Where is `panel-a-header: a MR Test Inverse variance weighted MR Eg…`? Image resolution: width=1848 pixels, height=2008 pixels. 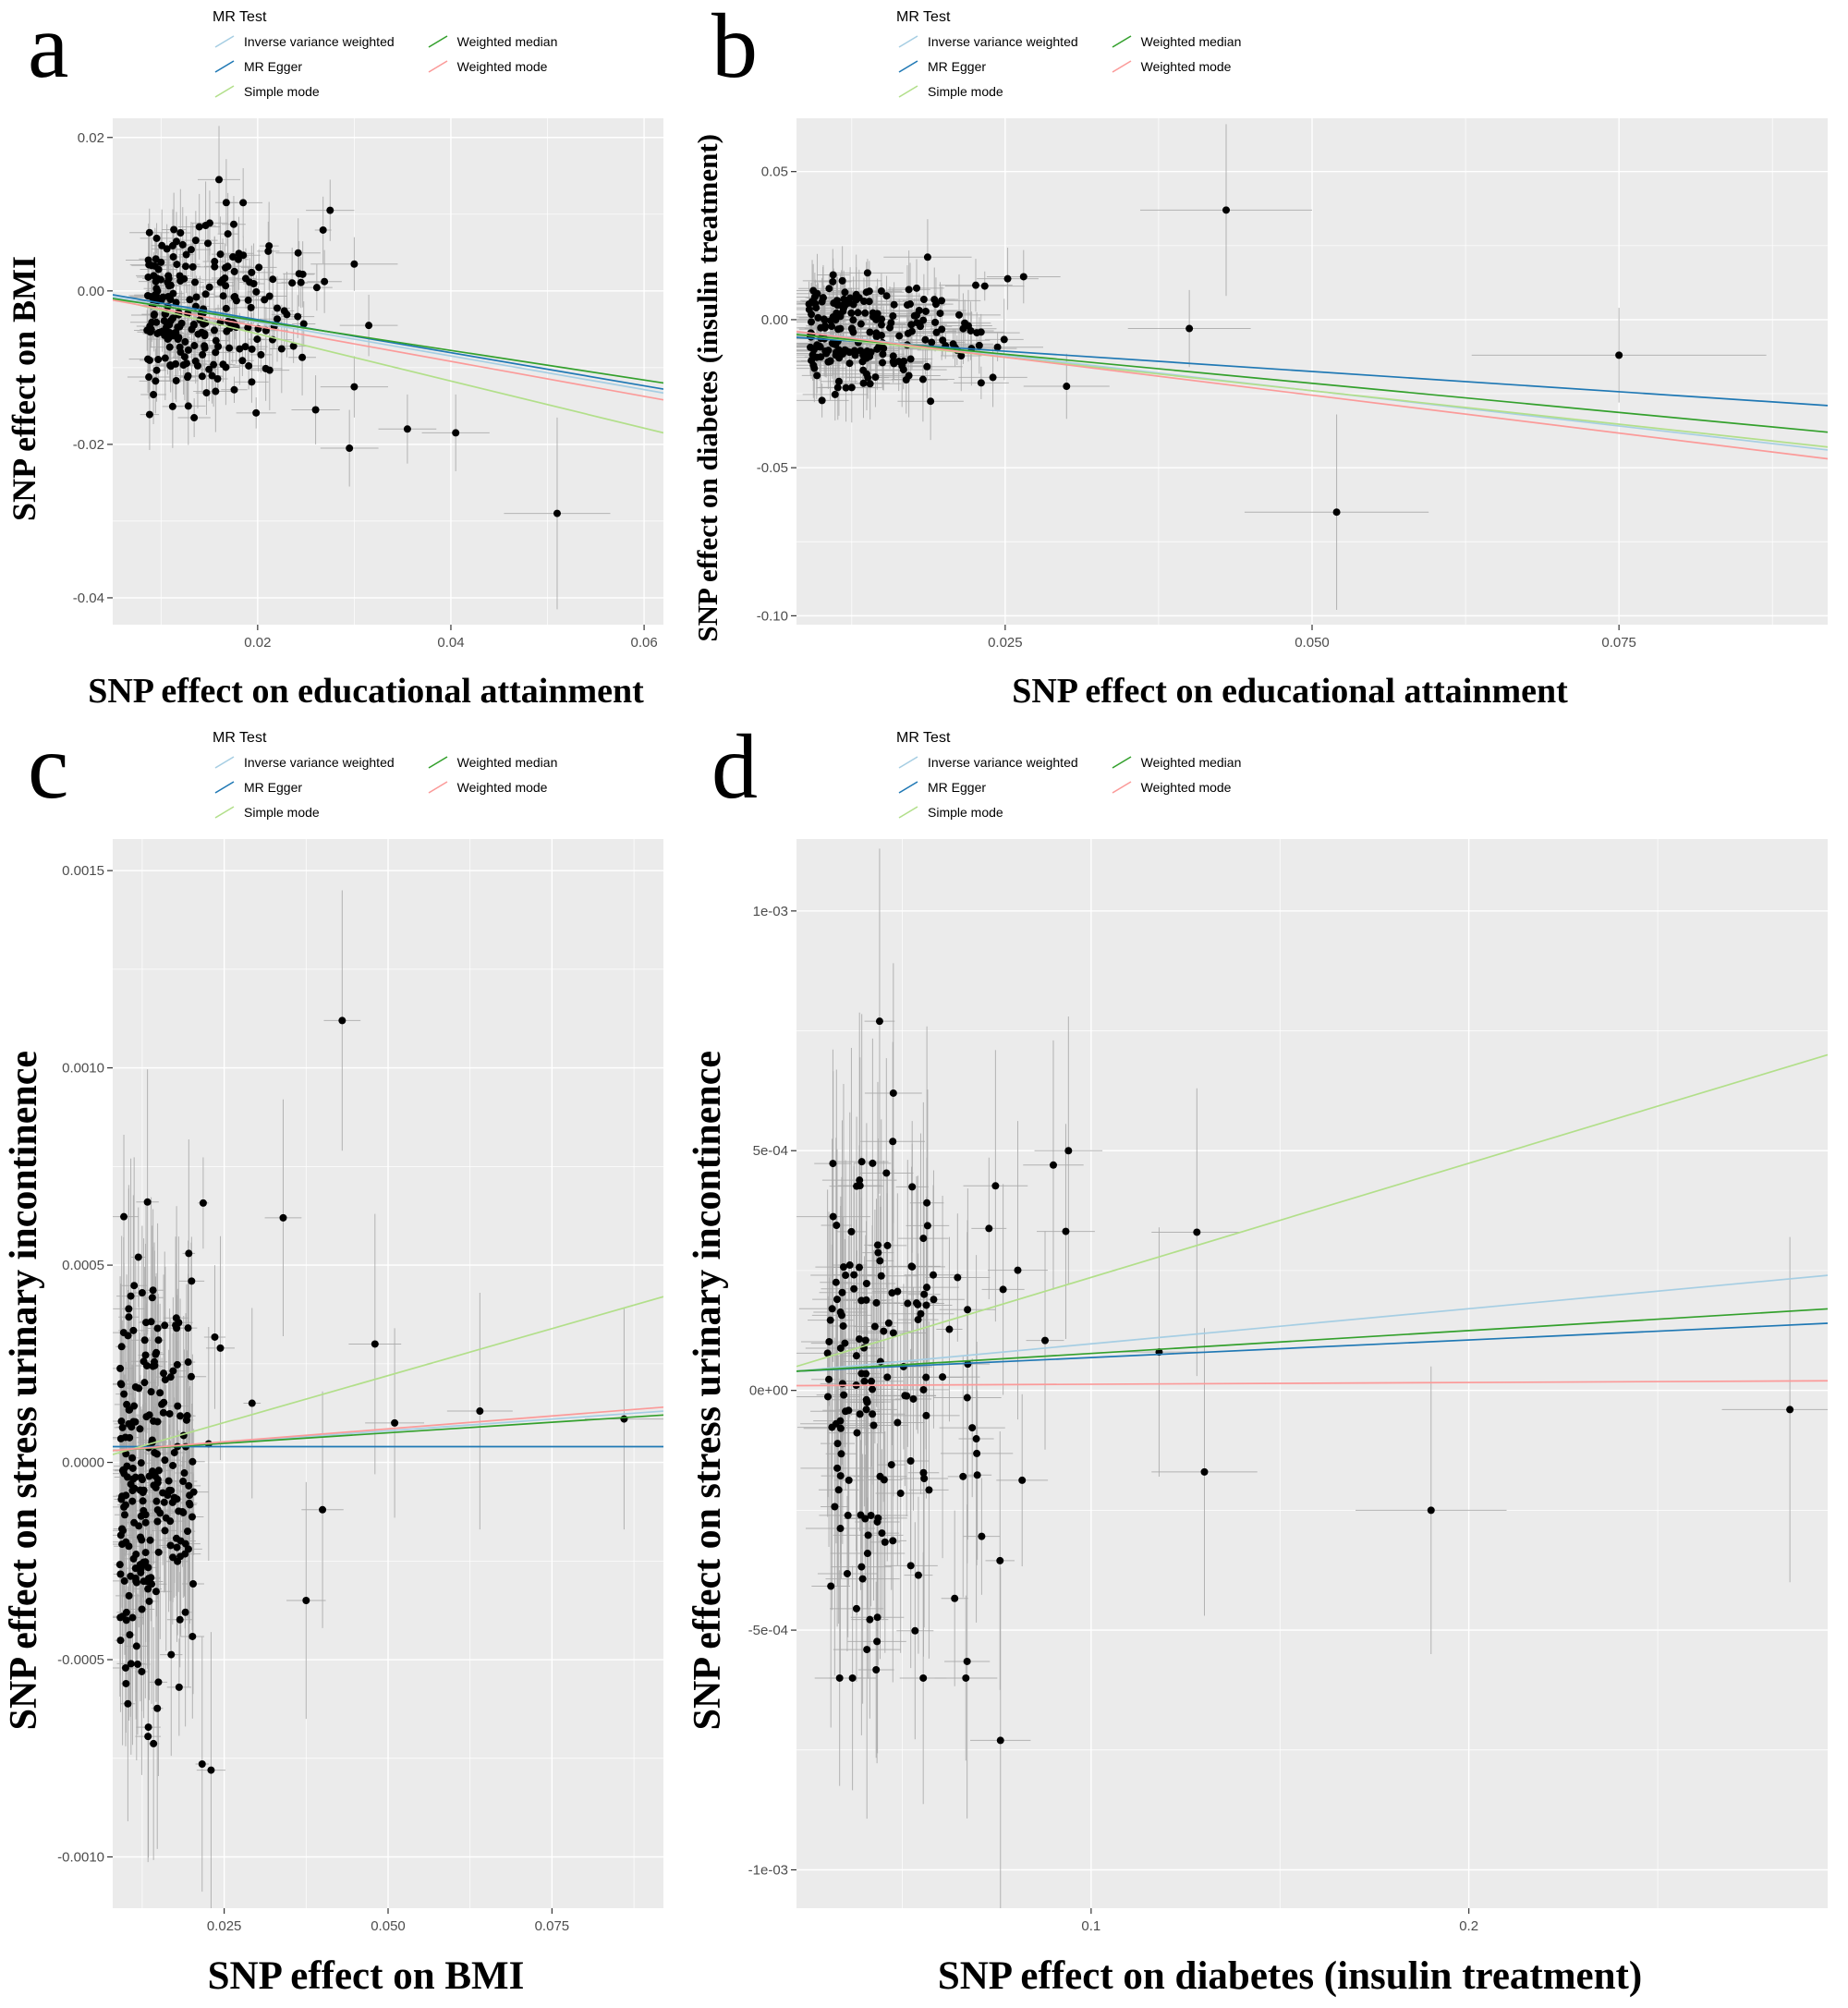
panel-a-header: a MR Test Inverse variance weighted MR Eg… is located at coordinates (342, 55).